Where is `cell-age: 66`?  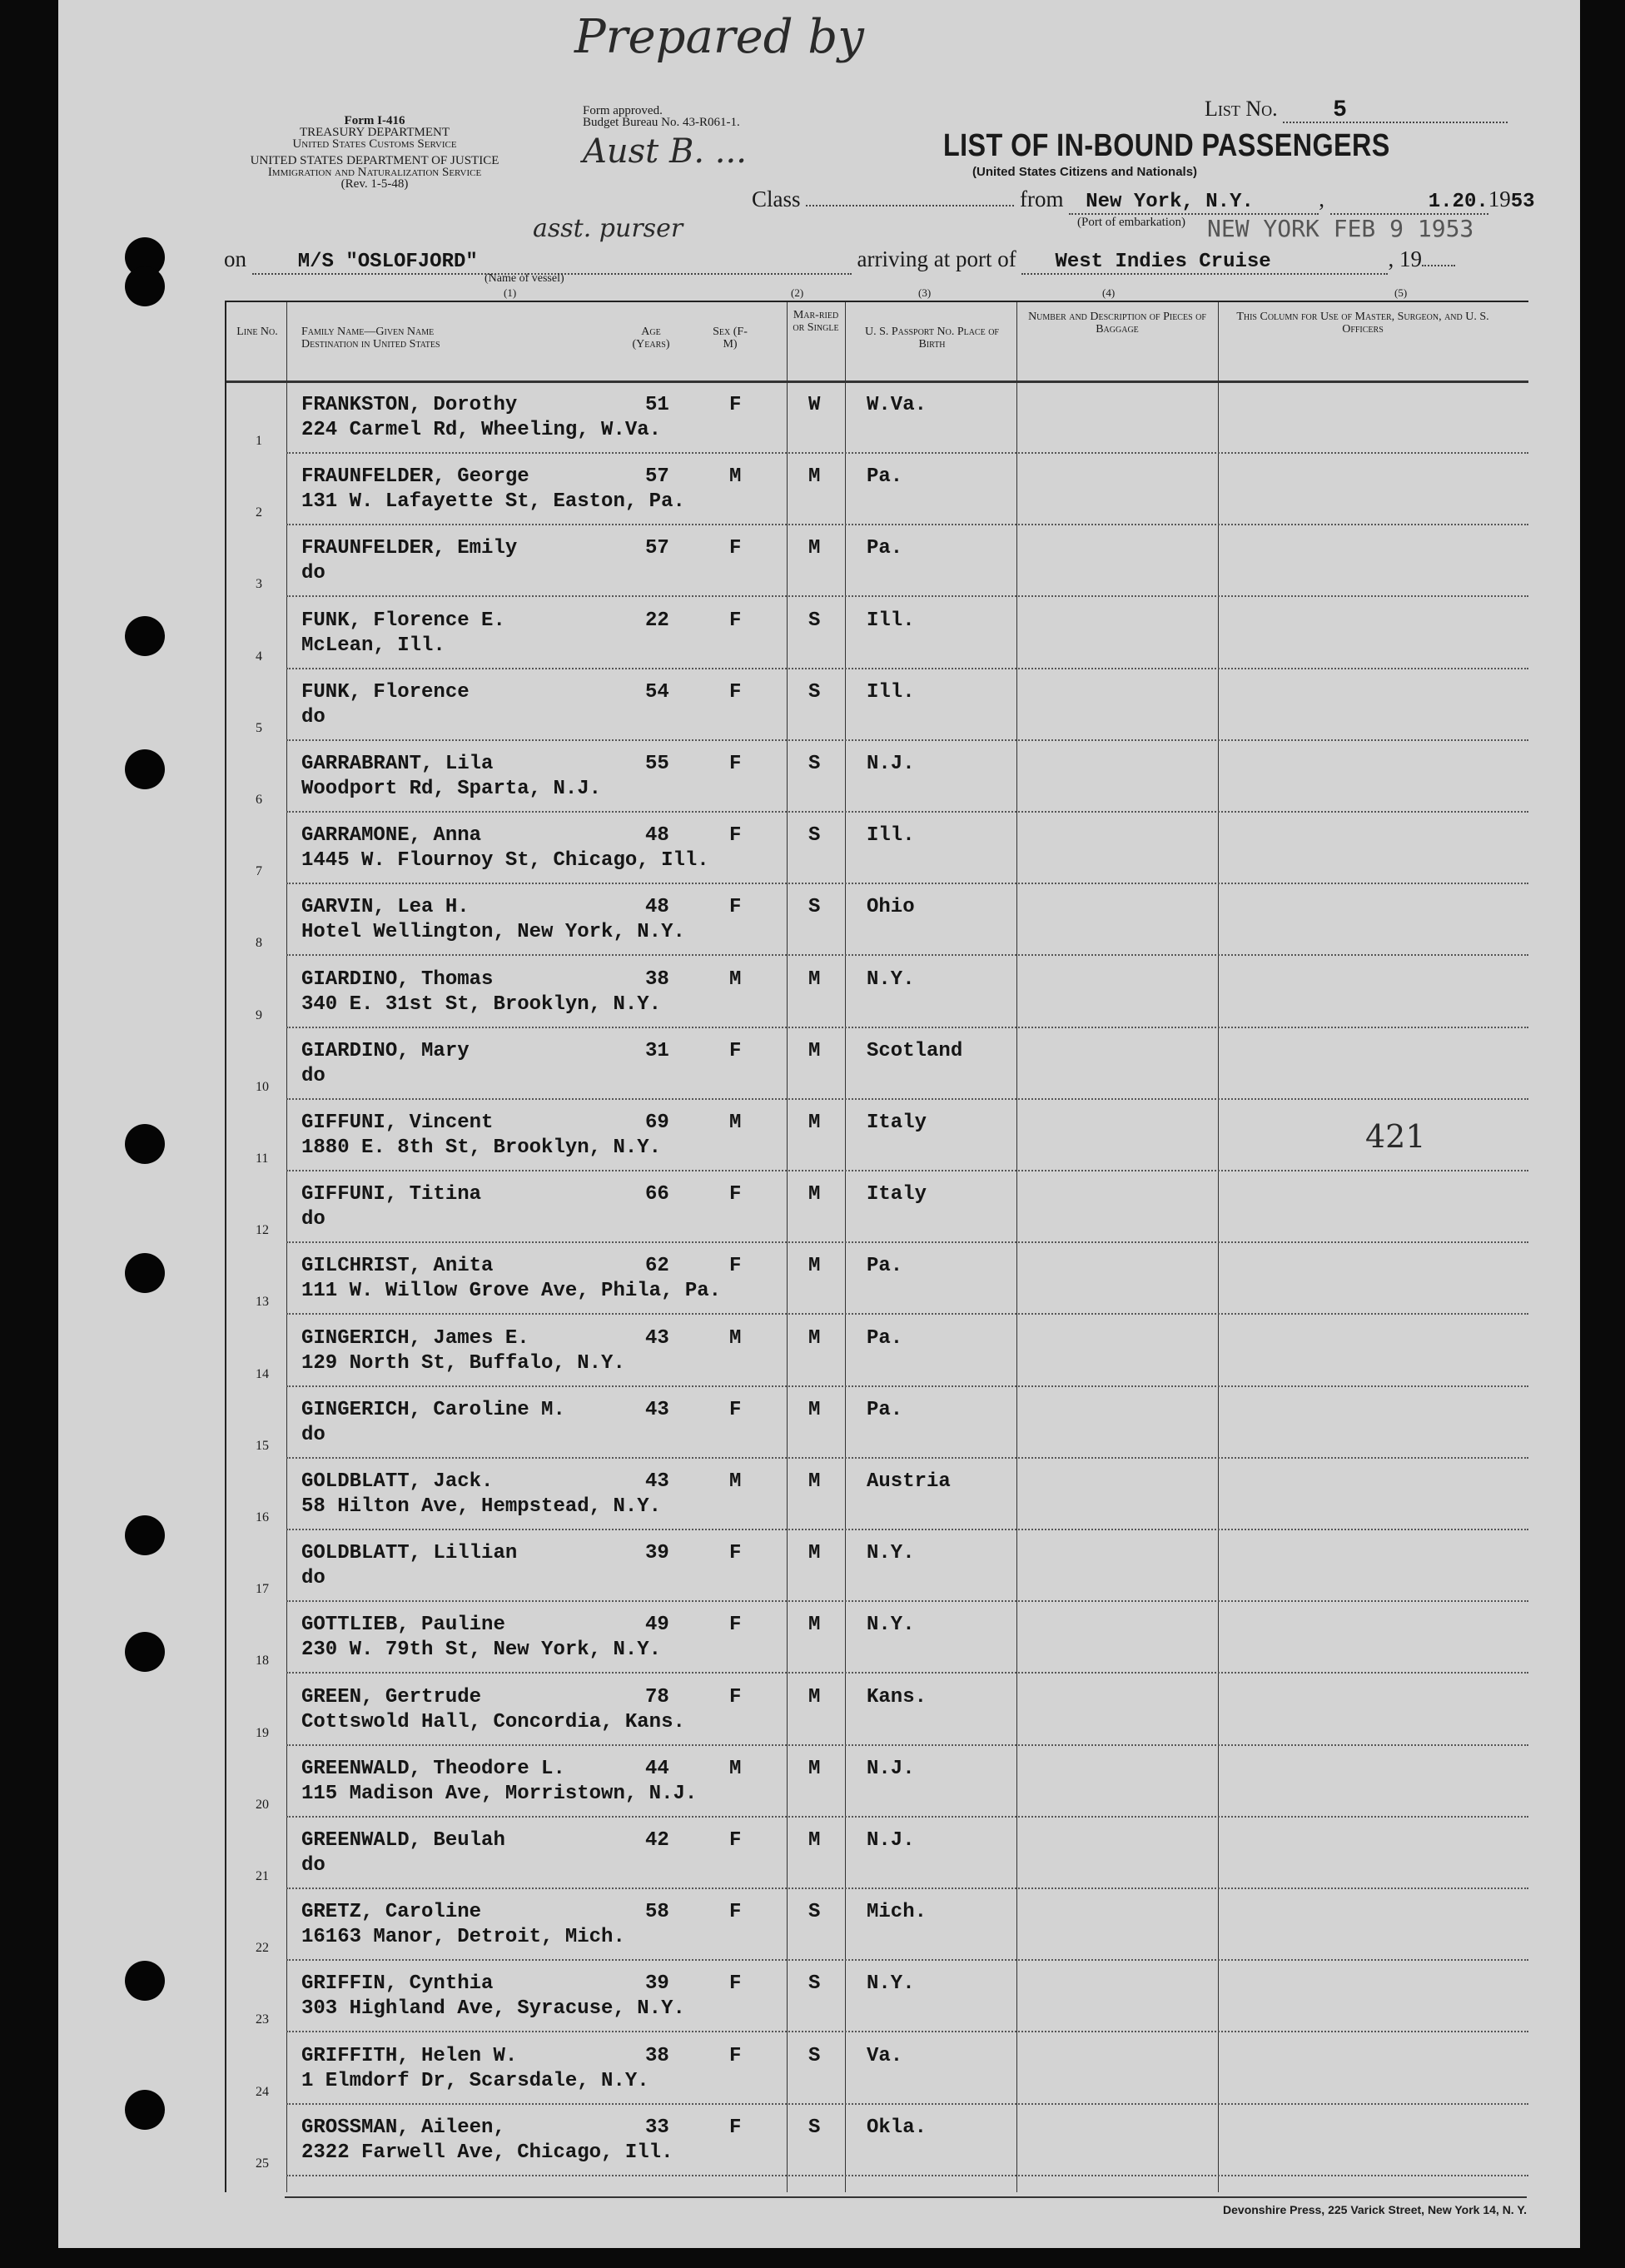
cell-age: 66 is located at coordinates (657, 1195).